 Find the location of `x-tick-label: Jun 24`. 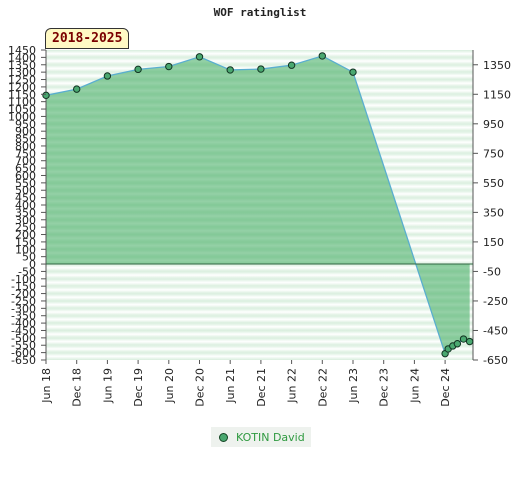

x-tick-label: Jun 24 is located at coordinates (414, 386).